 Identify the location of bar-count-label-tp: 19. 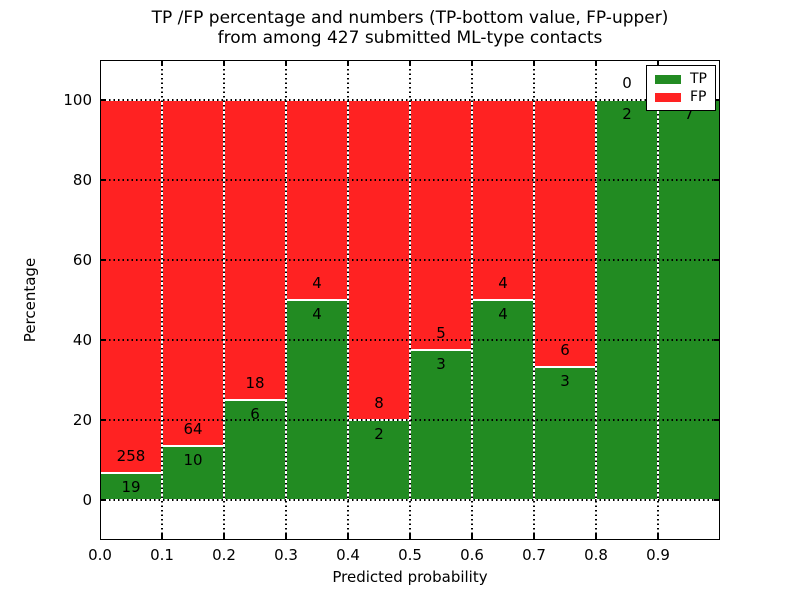
(131, 486).